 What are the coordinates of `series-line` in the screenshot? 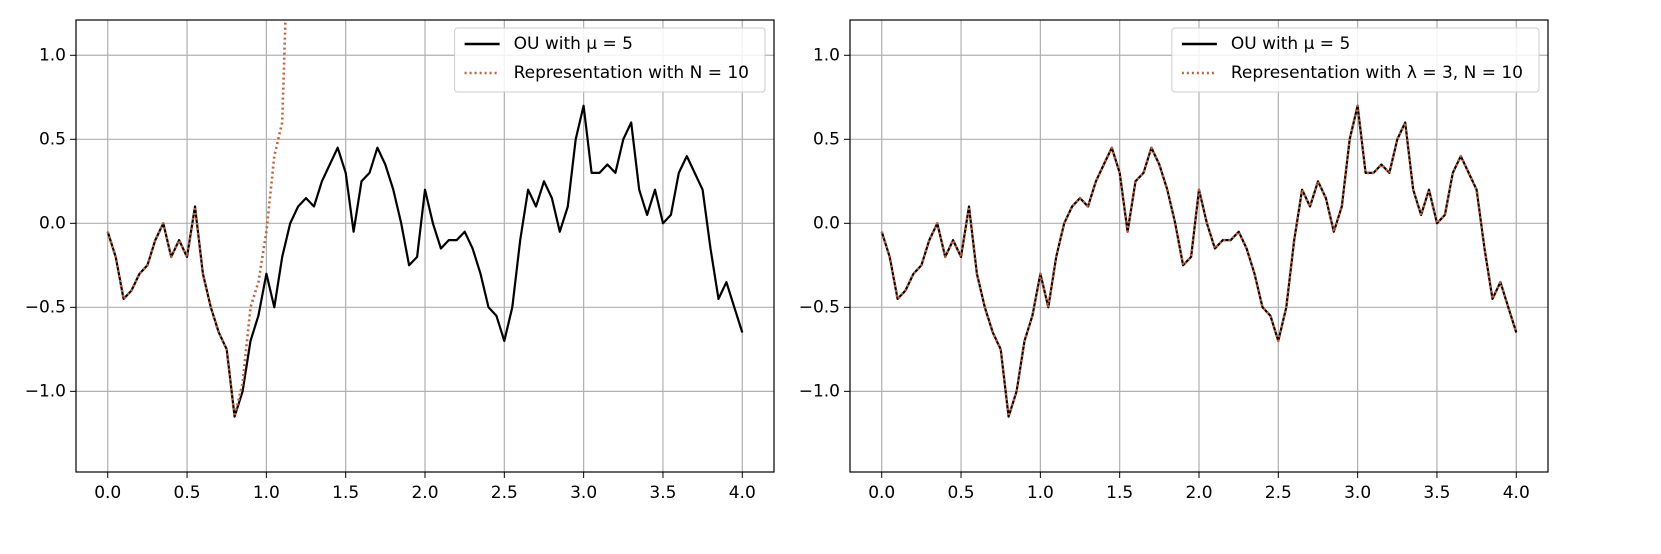 It's located at (196, 219).